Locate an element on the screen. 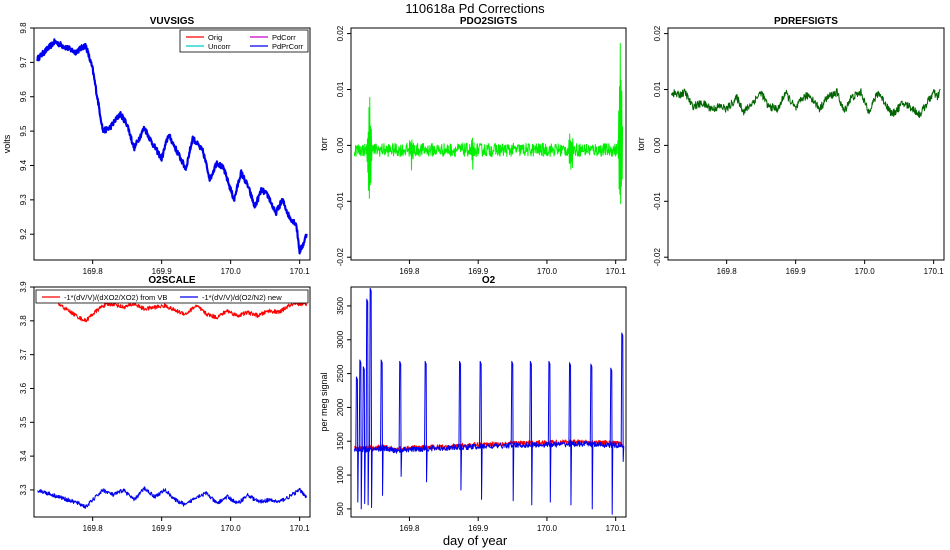  y-axis-label: volts is located at coordinates (7, 143).